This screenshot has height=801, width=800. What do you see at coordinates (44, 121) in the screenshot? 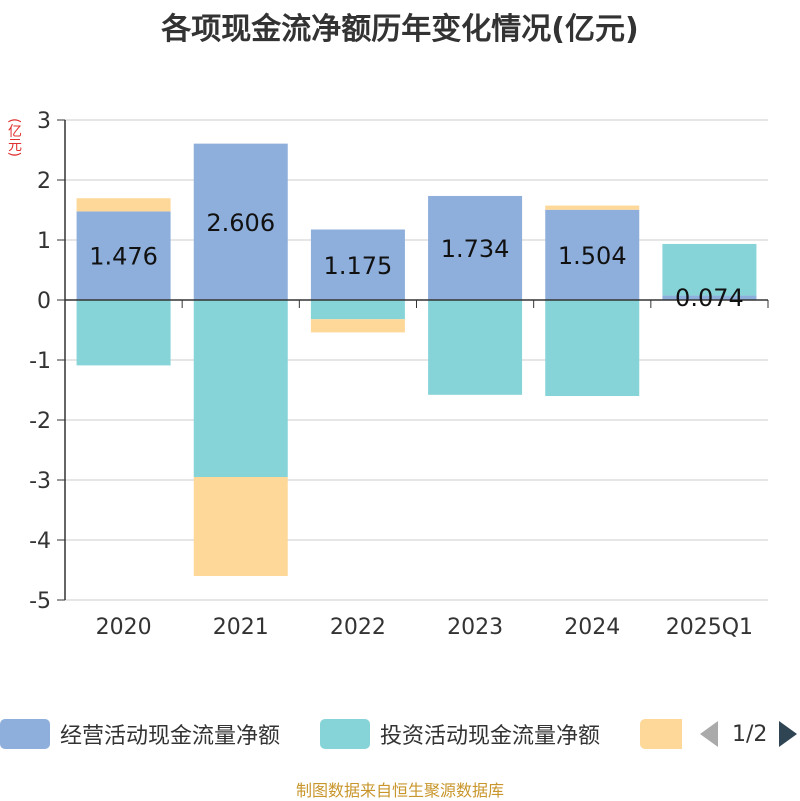
I see `y-tick-label: 3` at bounding box center [44, 121].